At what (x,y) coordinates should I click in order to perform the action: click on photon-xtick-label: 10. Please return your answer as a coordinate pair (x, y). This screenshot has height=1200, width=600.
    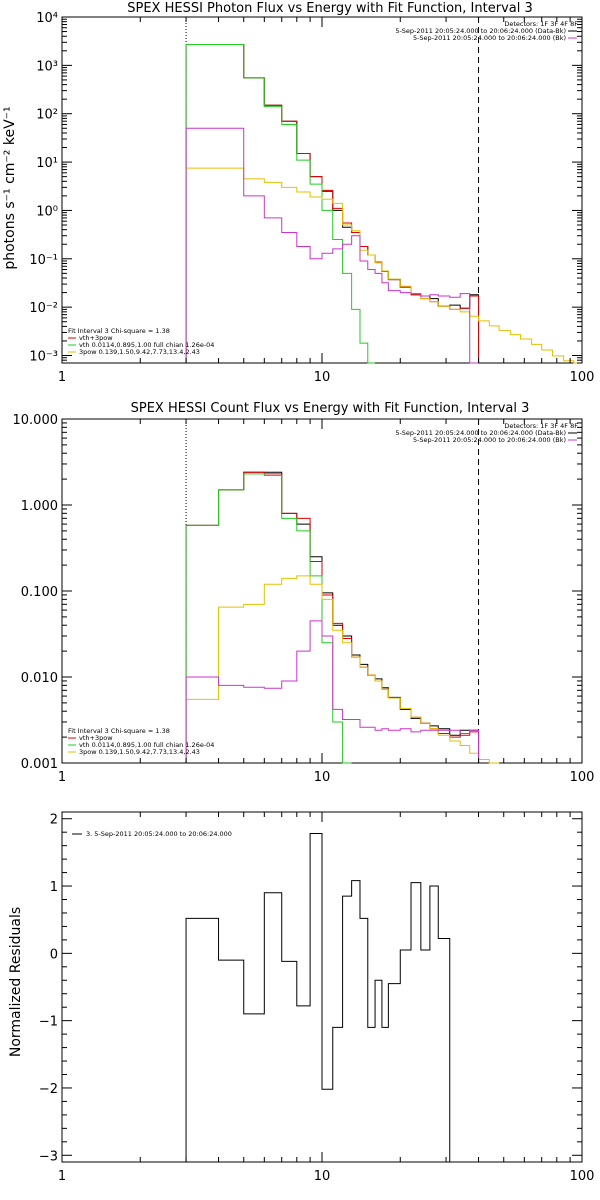
    Looking at the image, I should click on (322, 377).